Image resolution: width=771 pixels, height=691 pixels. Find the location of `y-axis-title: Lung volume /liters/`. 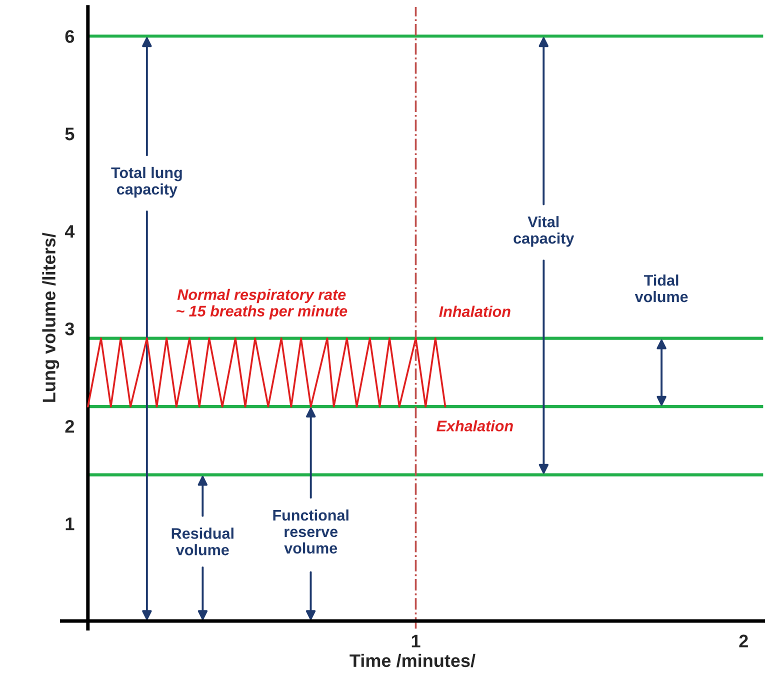

y-axis-title: Lung volume /liters/ is located at coordinates (51, 317).